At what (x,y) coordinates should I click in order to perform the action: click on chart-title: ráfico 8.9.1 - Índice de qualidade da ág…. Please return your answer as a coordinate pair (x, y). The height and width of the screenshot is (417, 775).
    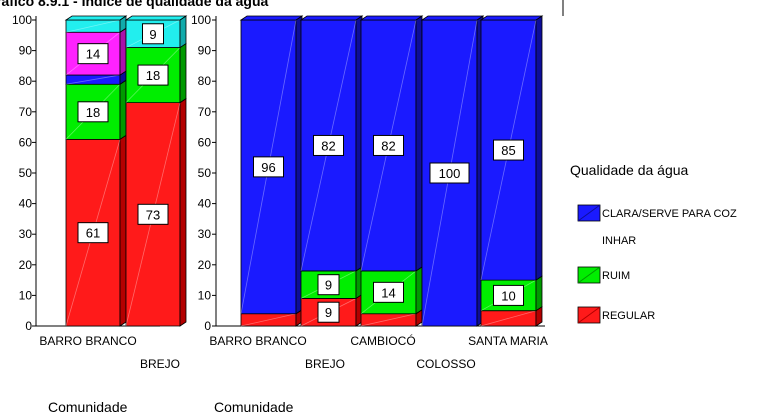
    Looking at the image, I should click on (134, 4).